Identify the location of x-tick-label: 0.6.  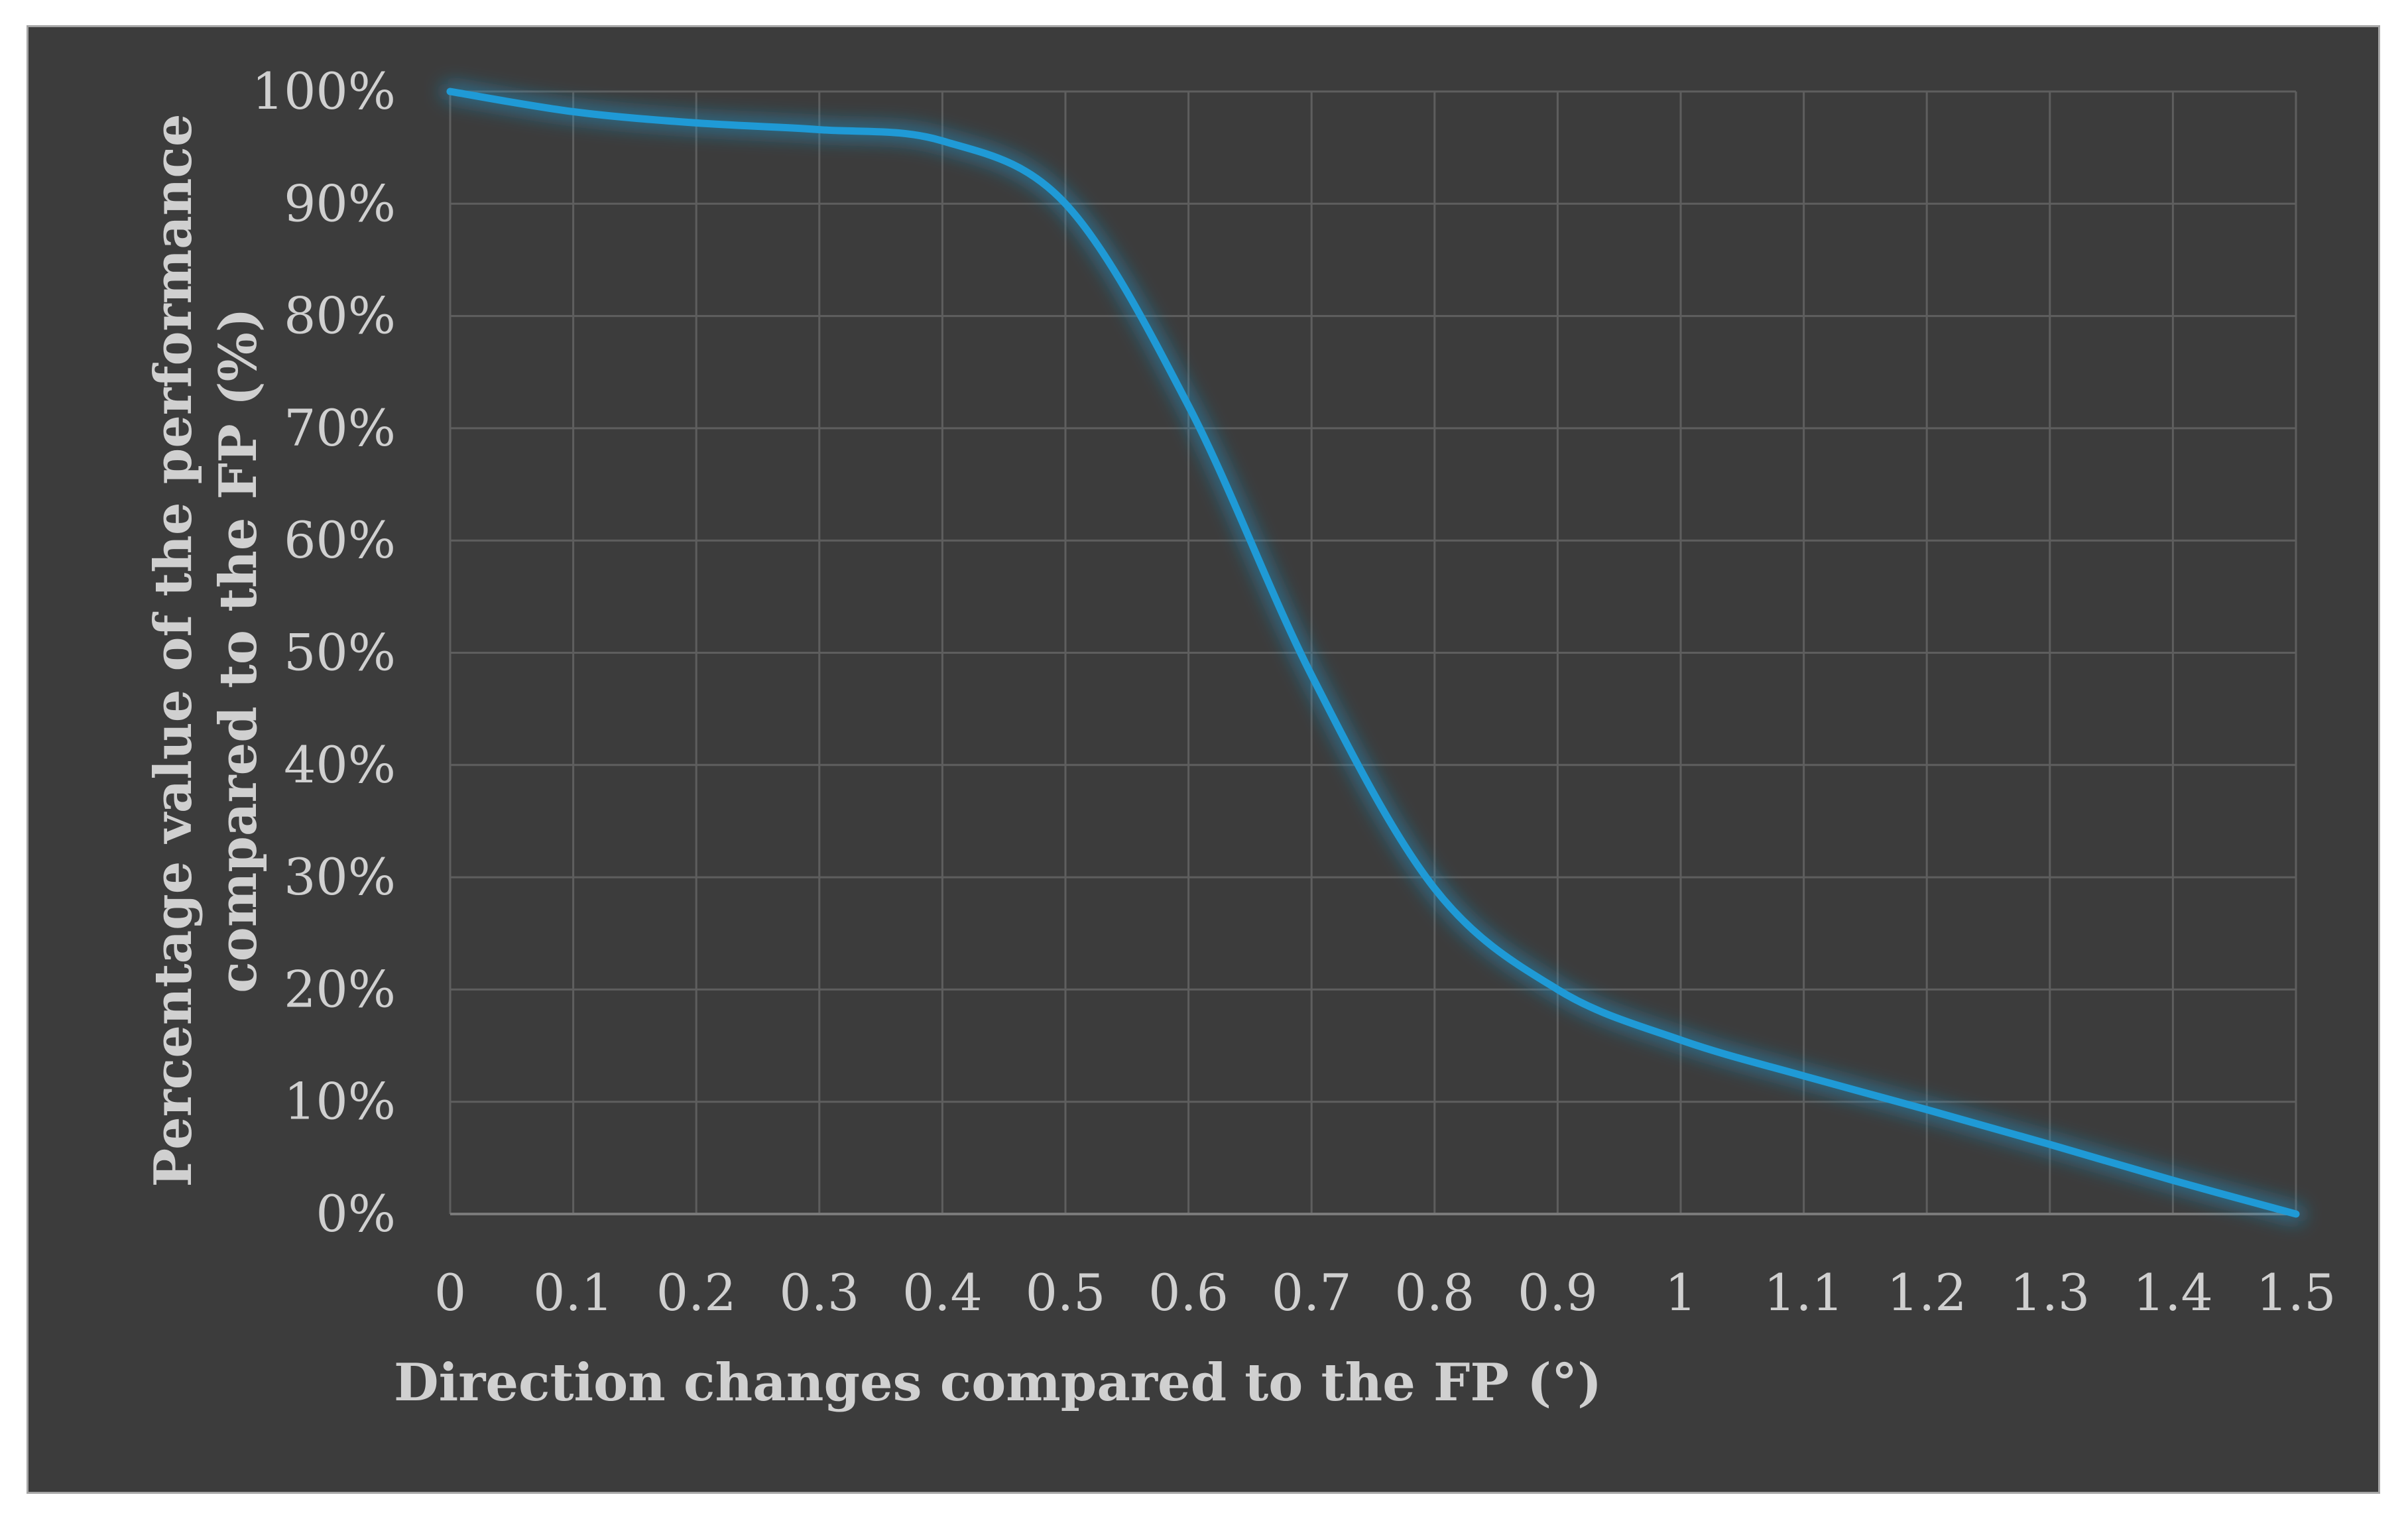
(1189, 1292).